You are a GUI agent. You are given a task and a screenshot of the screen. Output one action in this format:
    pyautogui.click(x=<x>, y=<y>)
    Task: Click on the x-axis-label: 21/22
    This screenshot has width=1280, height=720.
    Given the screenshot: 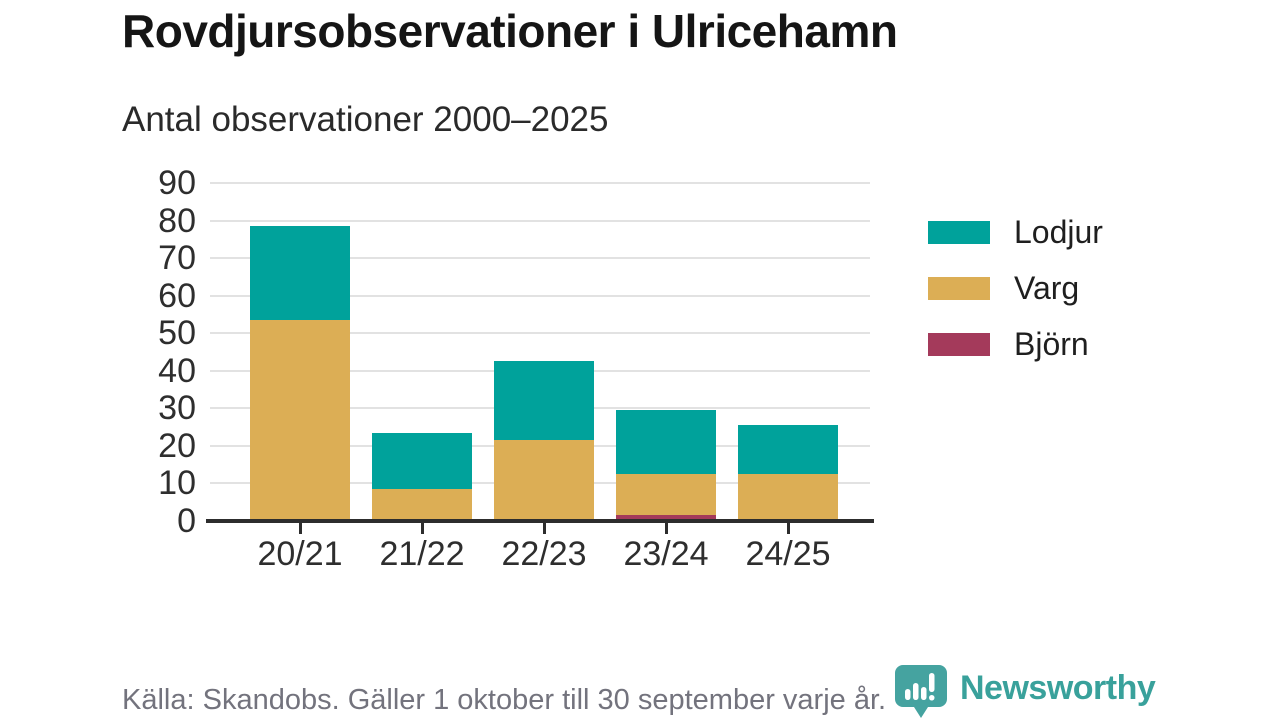 What is the action you would take?
    pyautogui.click(x=422, y=554)
    